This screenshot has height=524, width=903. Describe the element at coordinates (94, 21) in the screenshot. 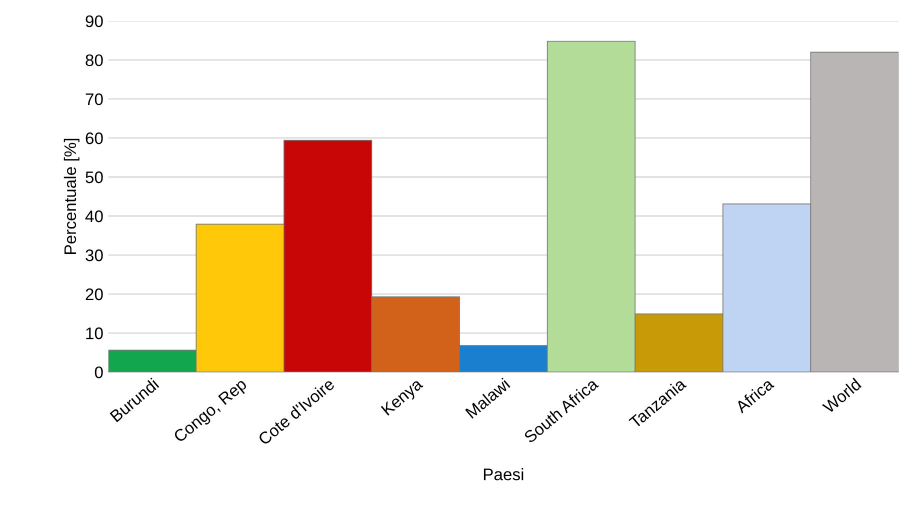

I see `y-tick-label: 90` at that location.